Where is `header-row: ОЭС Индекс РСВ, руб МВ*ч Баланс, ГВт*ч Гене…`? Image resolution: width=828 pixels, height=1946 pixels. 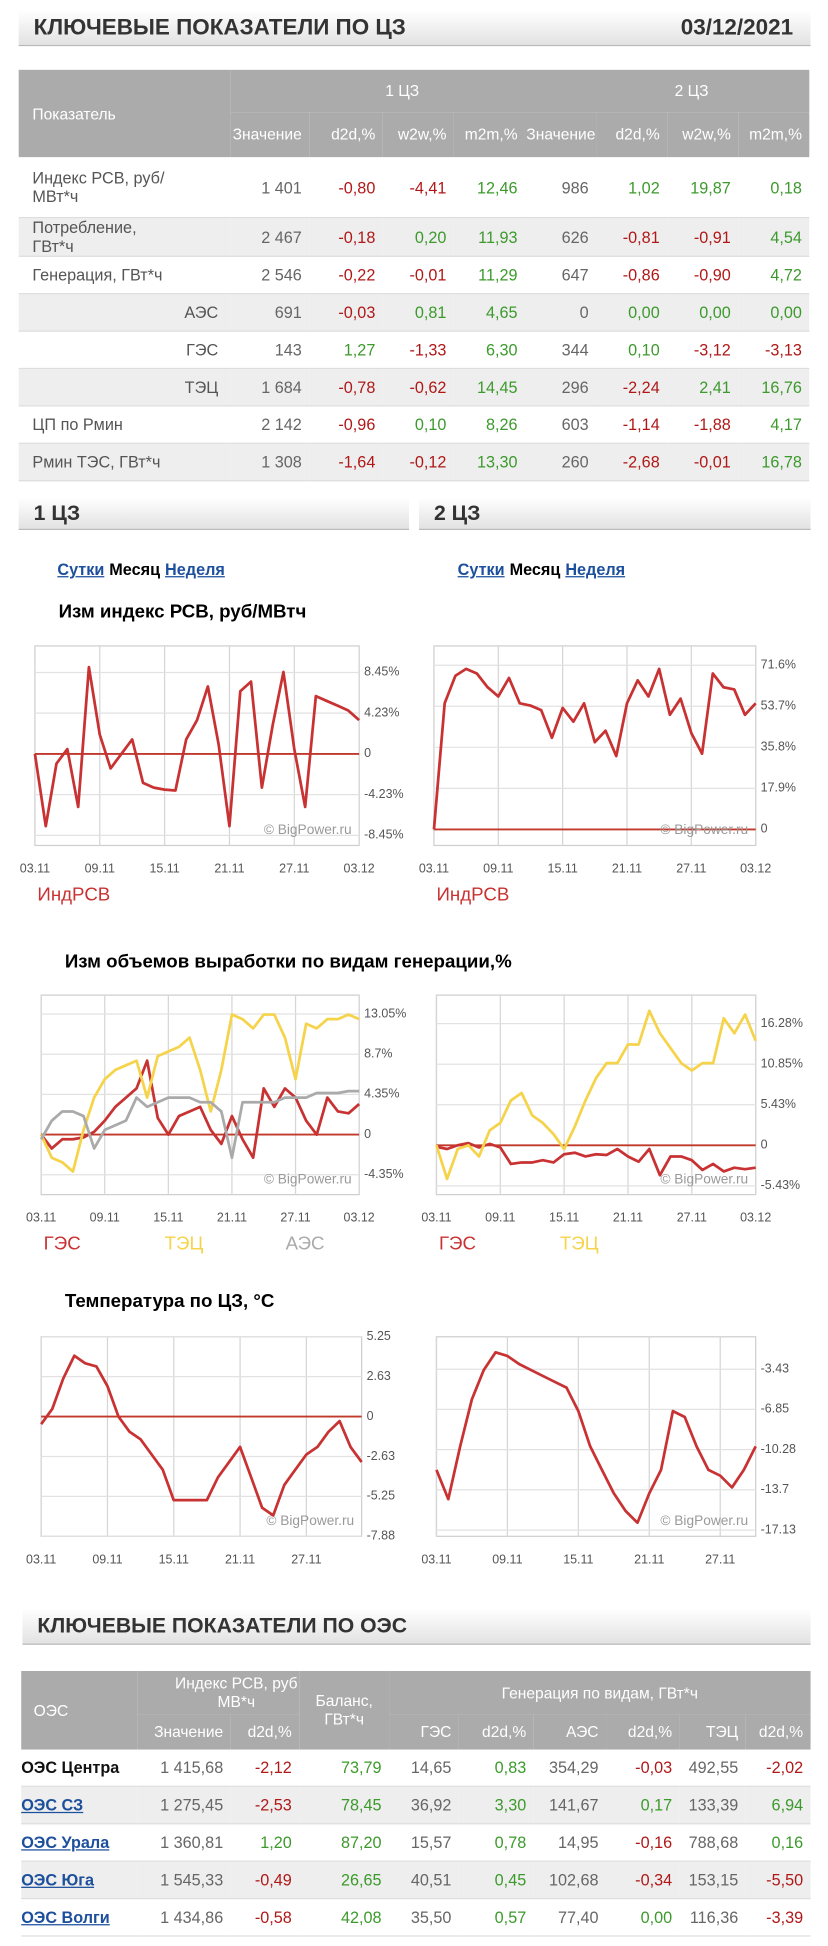
header-row: ОЭС Индекс РСВ, руб МВ*ч Баланс, ГВт*ч Гене… is located at coordinates (416, 1710).